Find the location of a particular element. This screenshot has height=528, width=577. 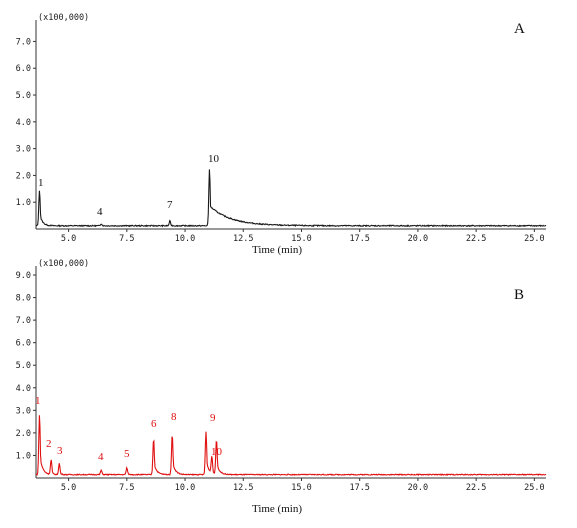

peak-label: 5 is located at coordinates (127, 454).